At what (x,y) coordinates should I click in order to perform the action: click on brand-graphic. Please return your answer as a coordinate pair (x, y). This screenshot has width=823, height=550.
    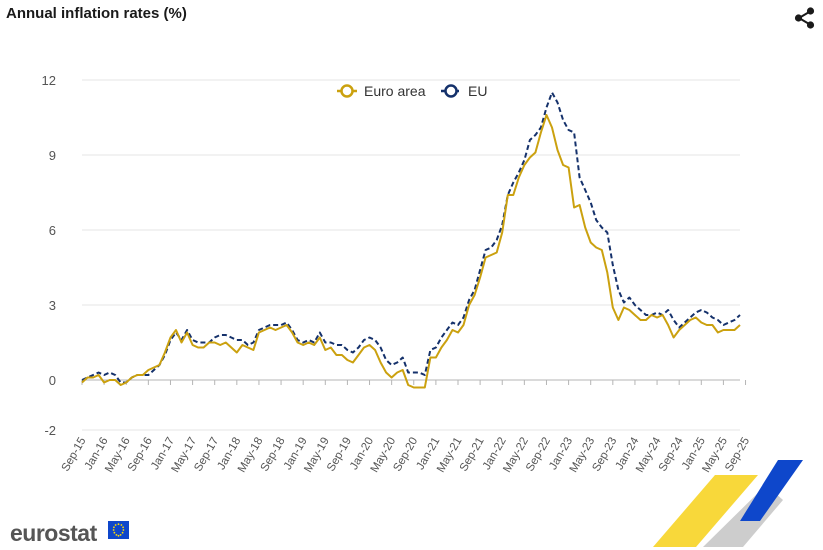
    Looking at the image, I should click on (728, 503).